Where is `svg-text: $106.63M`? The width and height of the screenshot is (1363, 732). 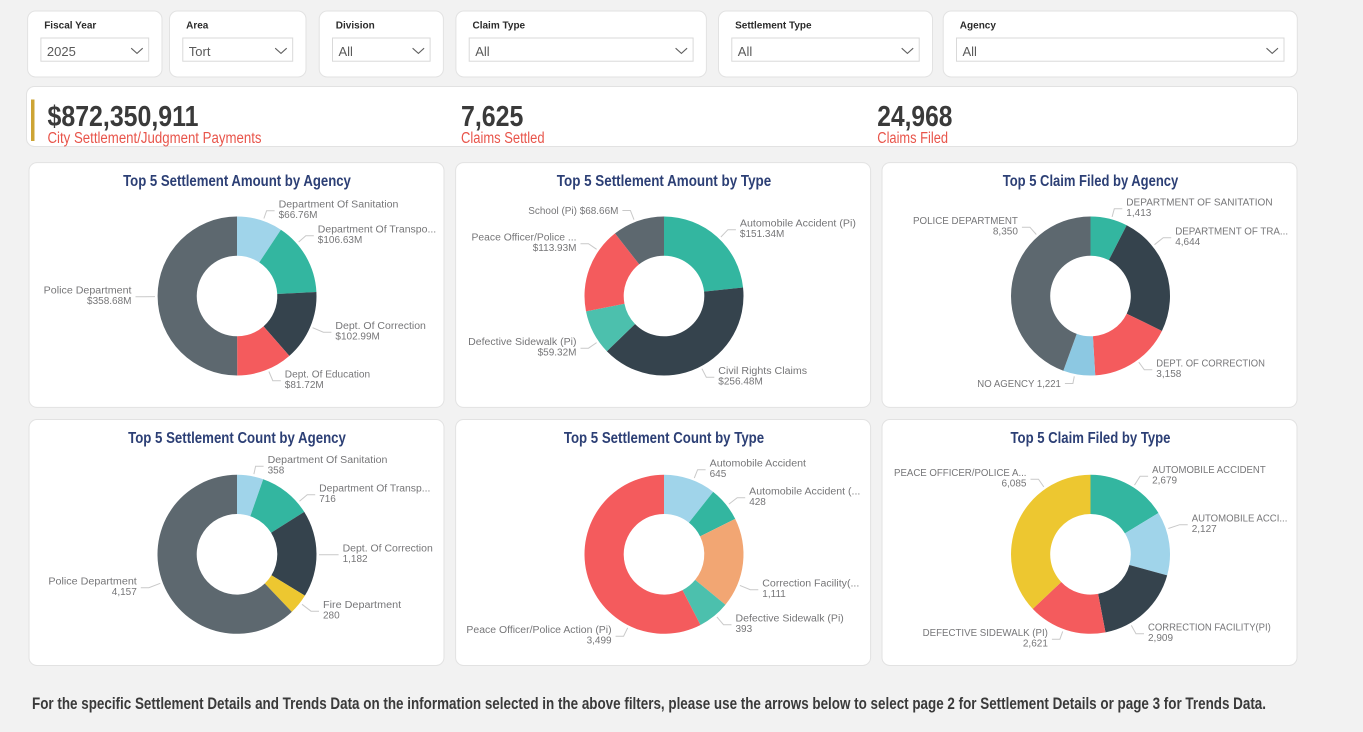
svg-text: $106.63M is located at coordinates (340, 240).